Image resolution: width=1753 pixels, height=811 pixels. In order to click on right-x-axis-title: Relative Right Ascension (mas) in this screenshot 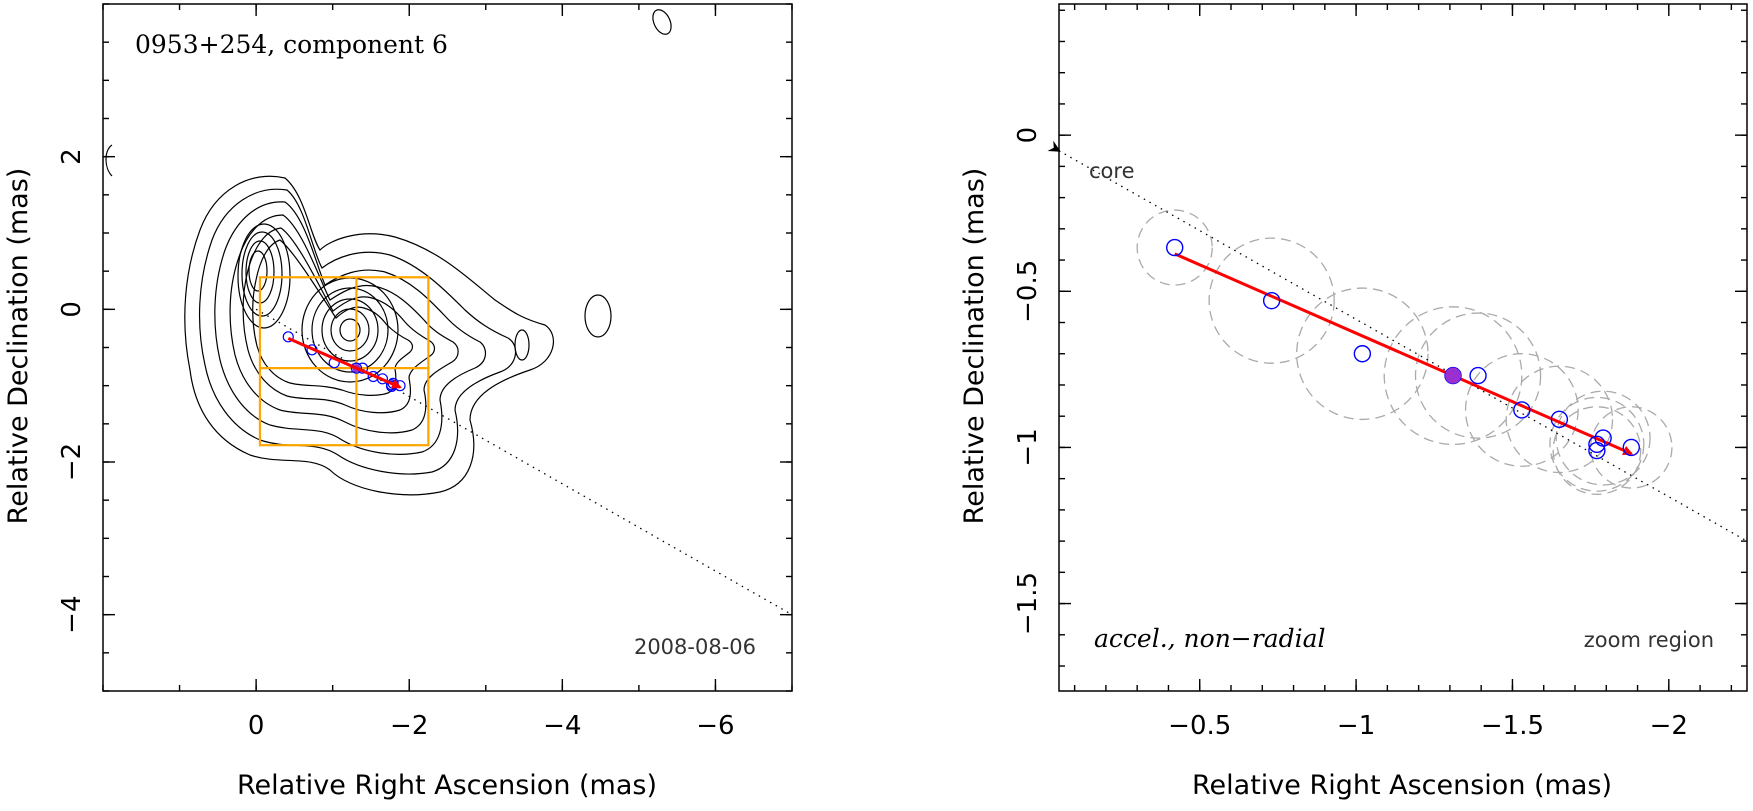, I will do `click(1402, 785)`.